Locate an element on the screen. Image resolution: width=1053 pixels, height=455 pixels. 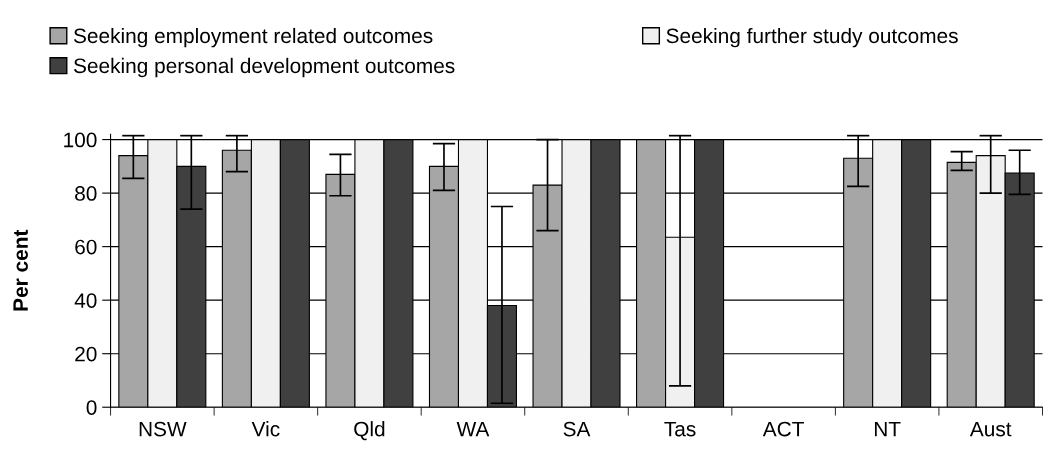
y-tick-label: 40 is located at coordinates (85, 300).